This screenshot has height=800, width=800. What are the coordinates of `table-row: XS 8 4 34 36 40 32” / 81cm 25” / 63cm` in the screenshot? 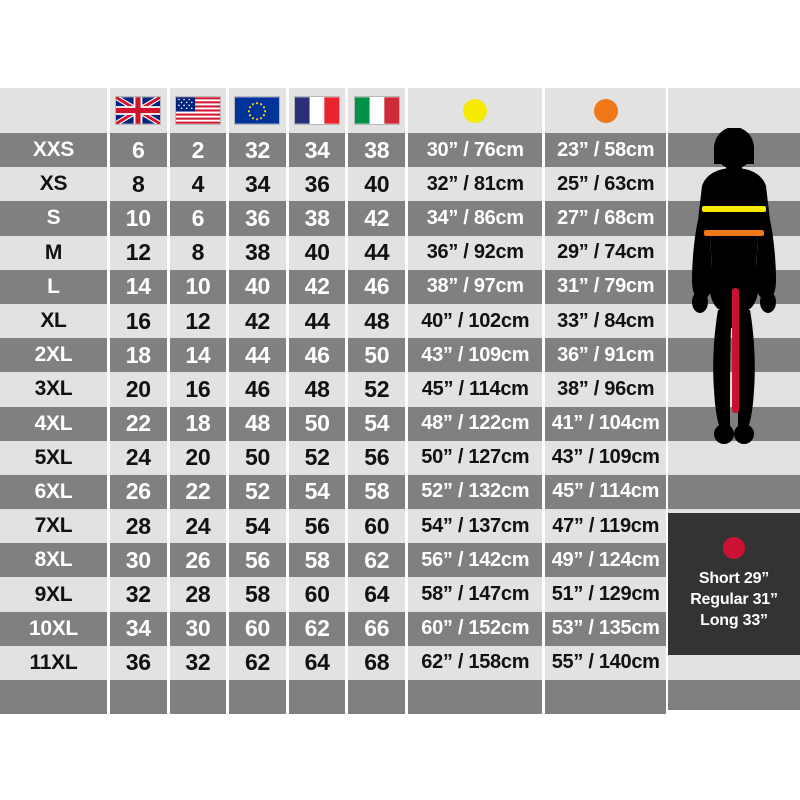 It's located at (333, 184).